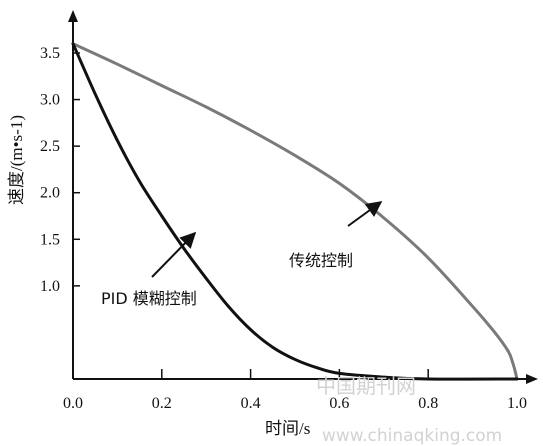  Describe the element at coordinates (251, 403) in the screenshot. I see `x-tick-label: 0.4` at that location.